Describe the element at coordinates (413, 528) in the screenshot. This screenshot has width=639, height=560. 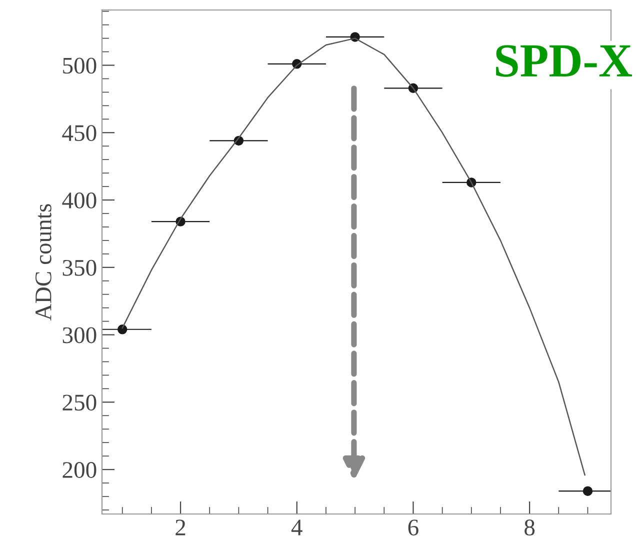
I see `x-tick-label: 6` at that location.